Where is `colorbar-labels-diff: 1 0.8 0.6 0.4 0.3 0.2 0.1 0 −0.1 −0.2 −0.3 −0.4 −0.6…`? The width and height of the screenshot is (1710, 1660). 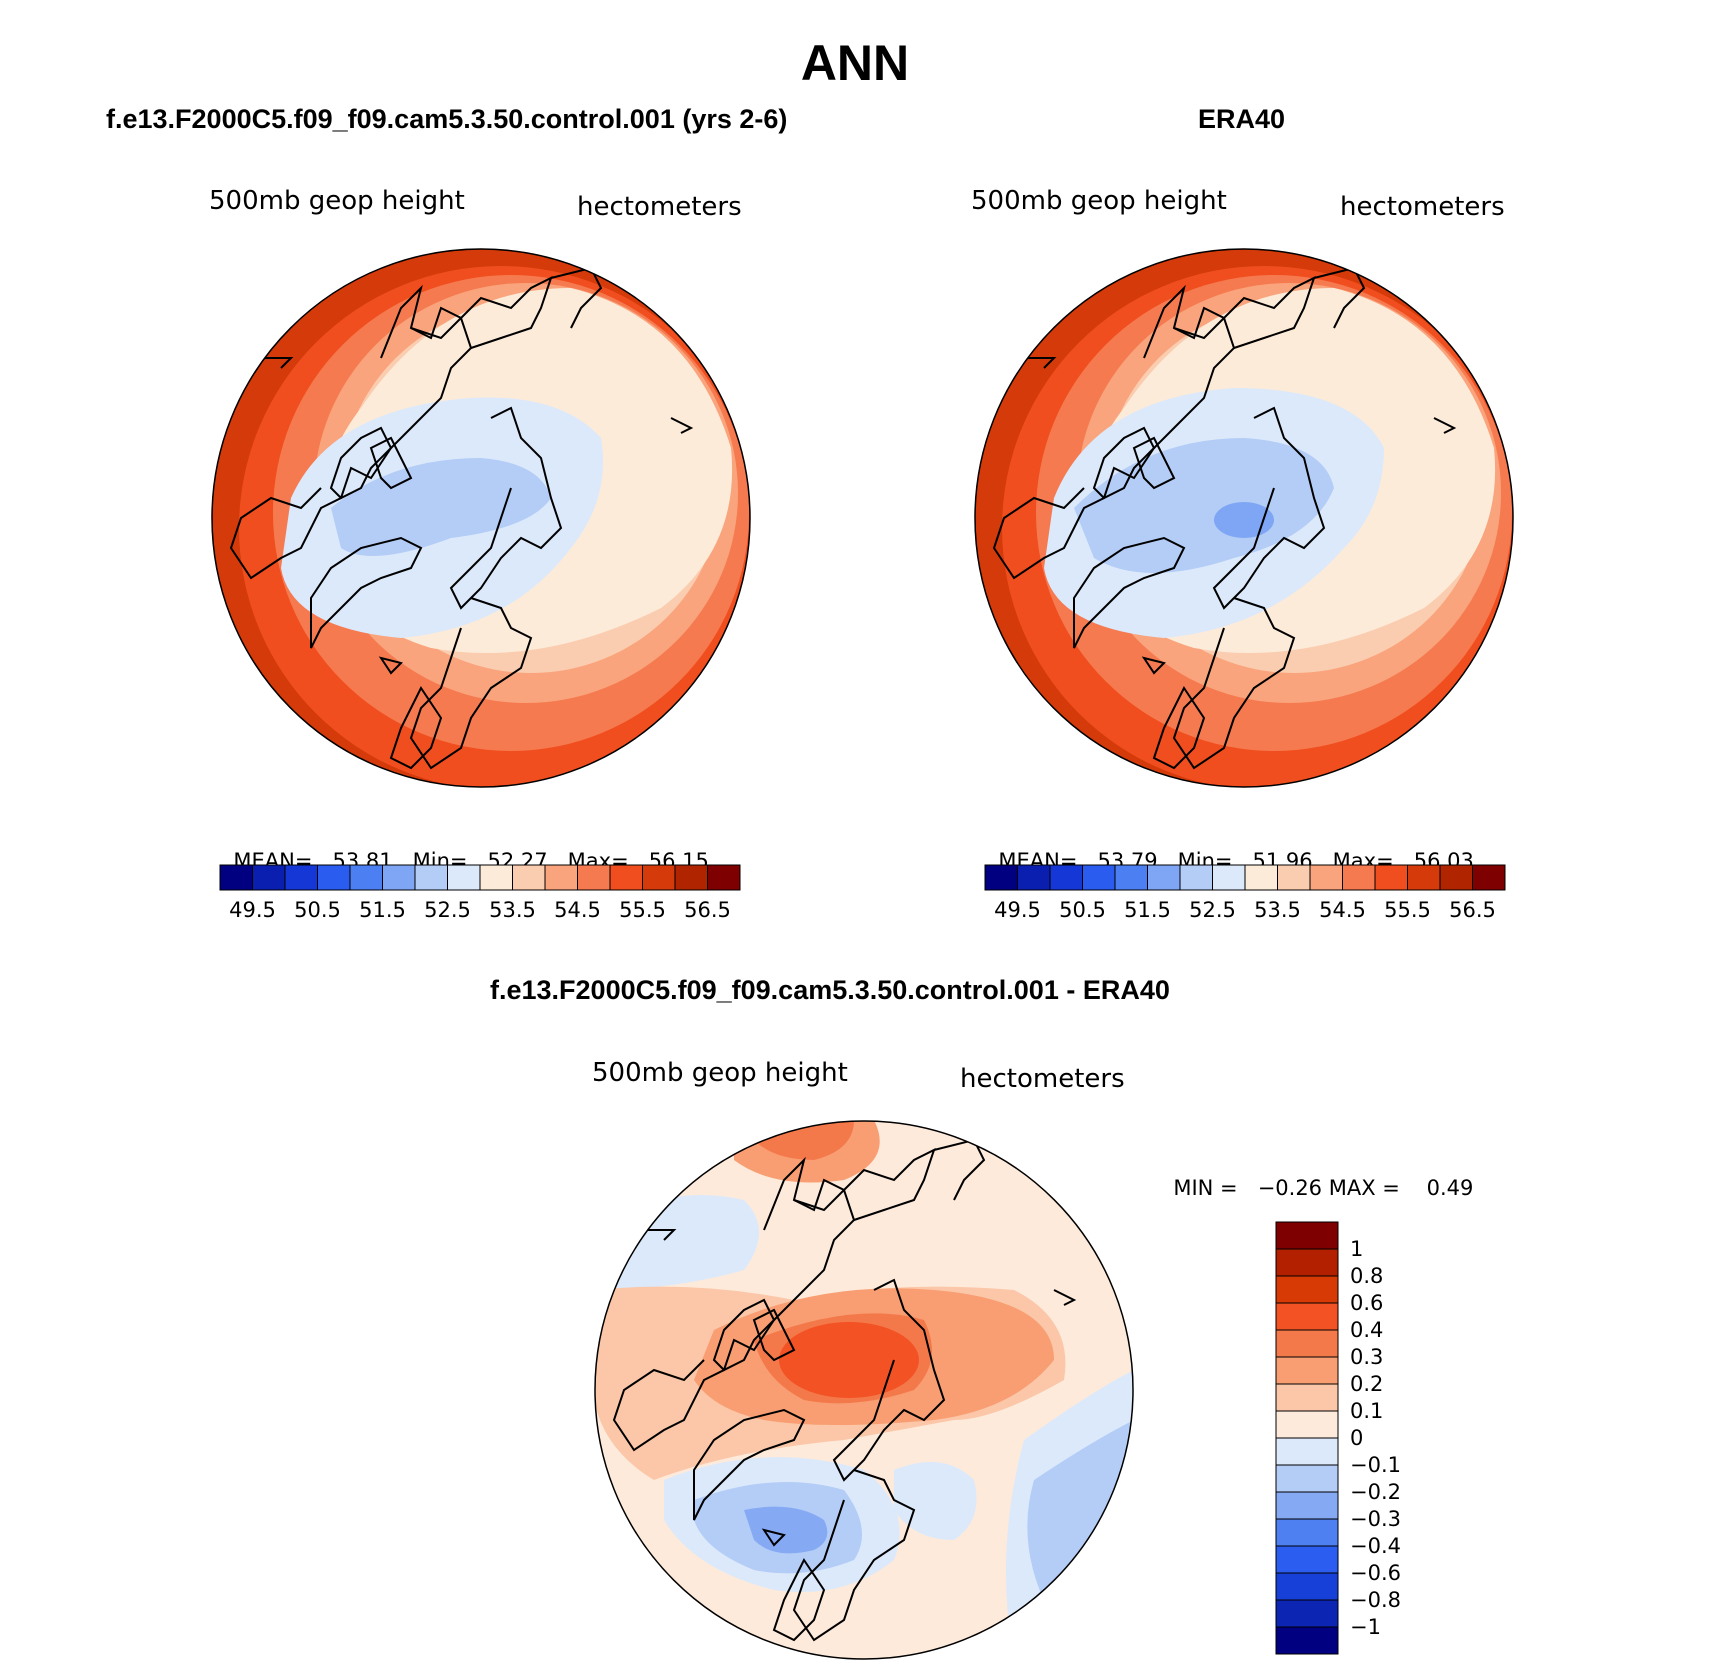 colorbar-labels-diff: 1 0.8 0.6 0.4 0.3 0.2 0.1 0 −0.1 −0.2 −0.3 −0.4 −0.6… is located at coordinates (1390, 1438).